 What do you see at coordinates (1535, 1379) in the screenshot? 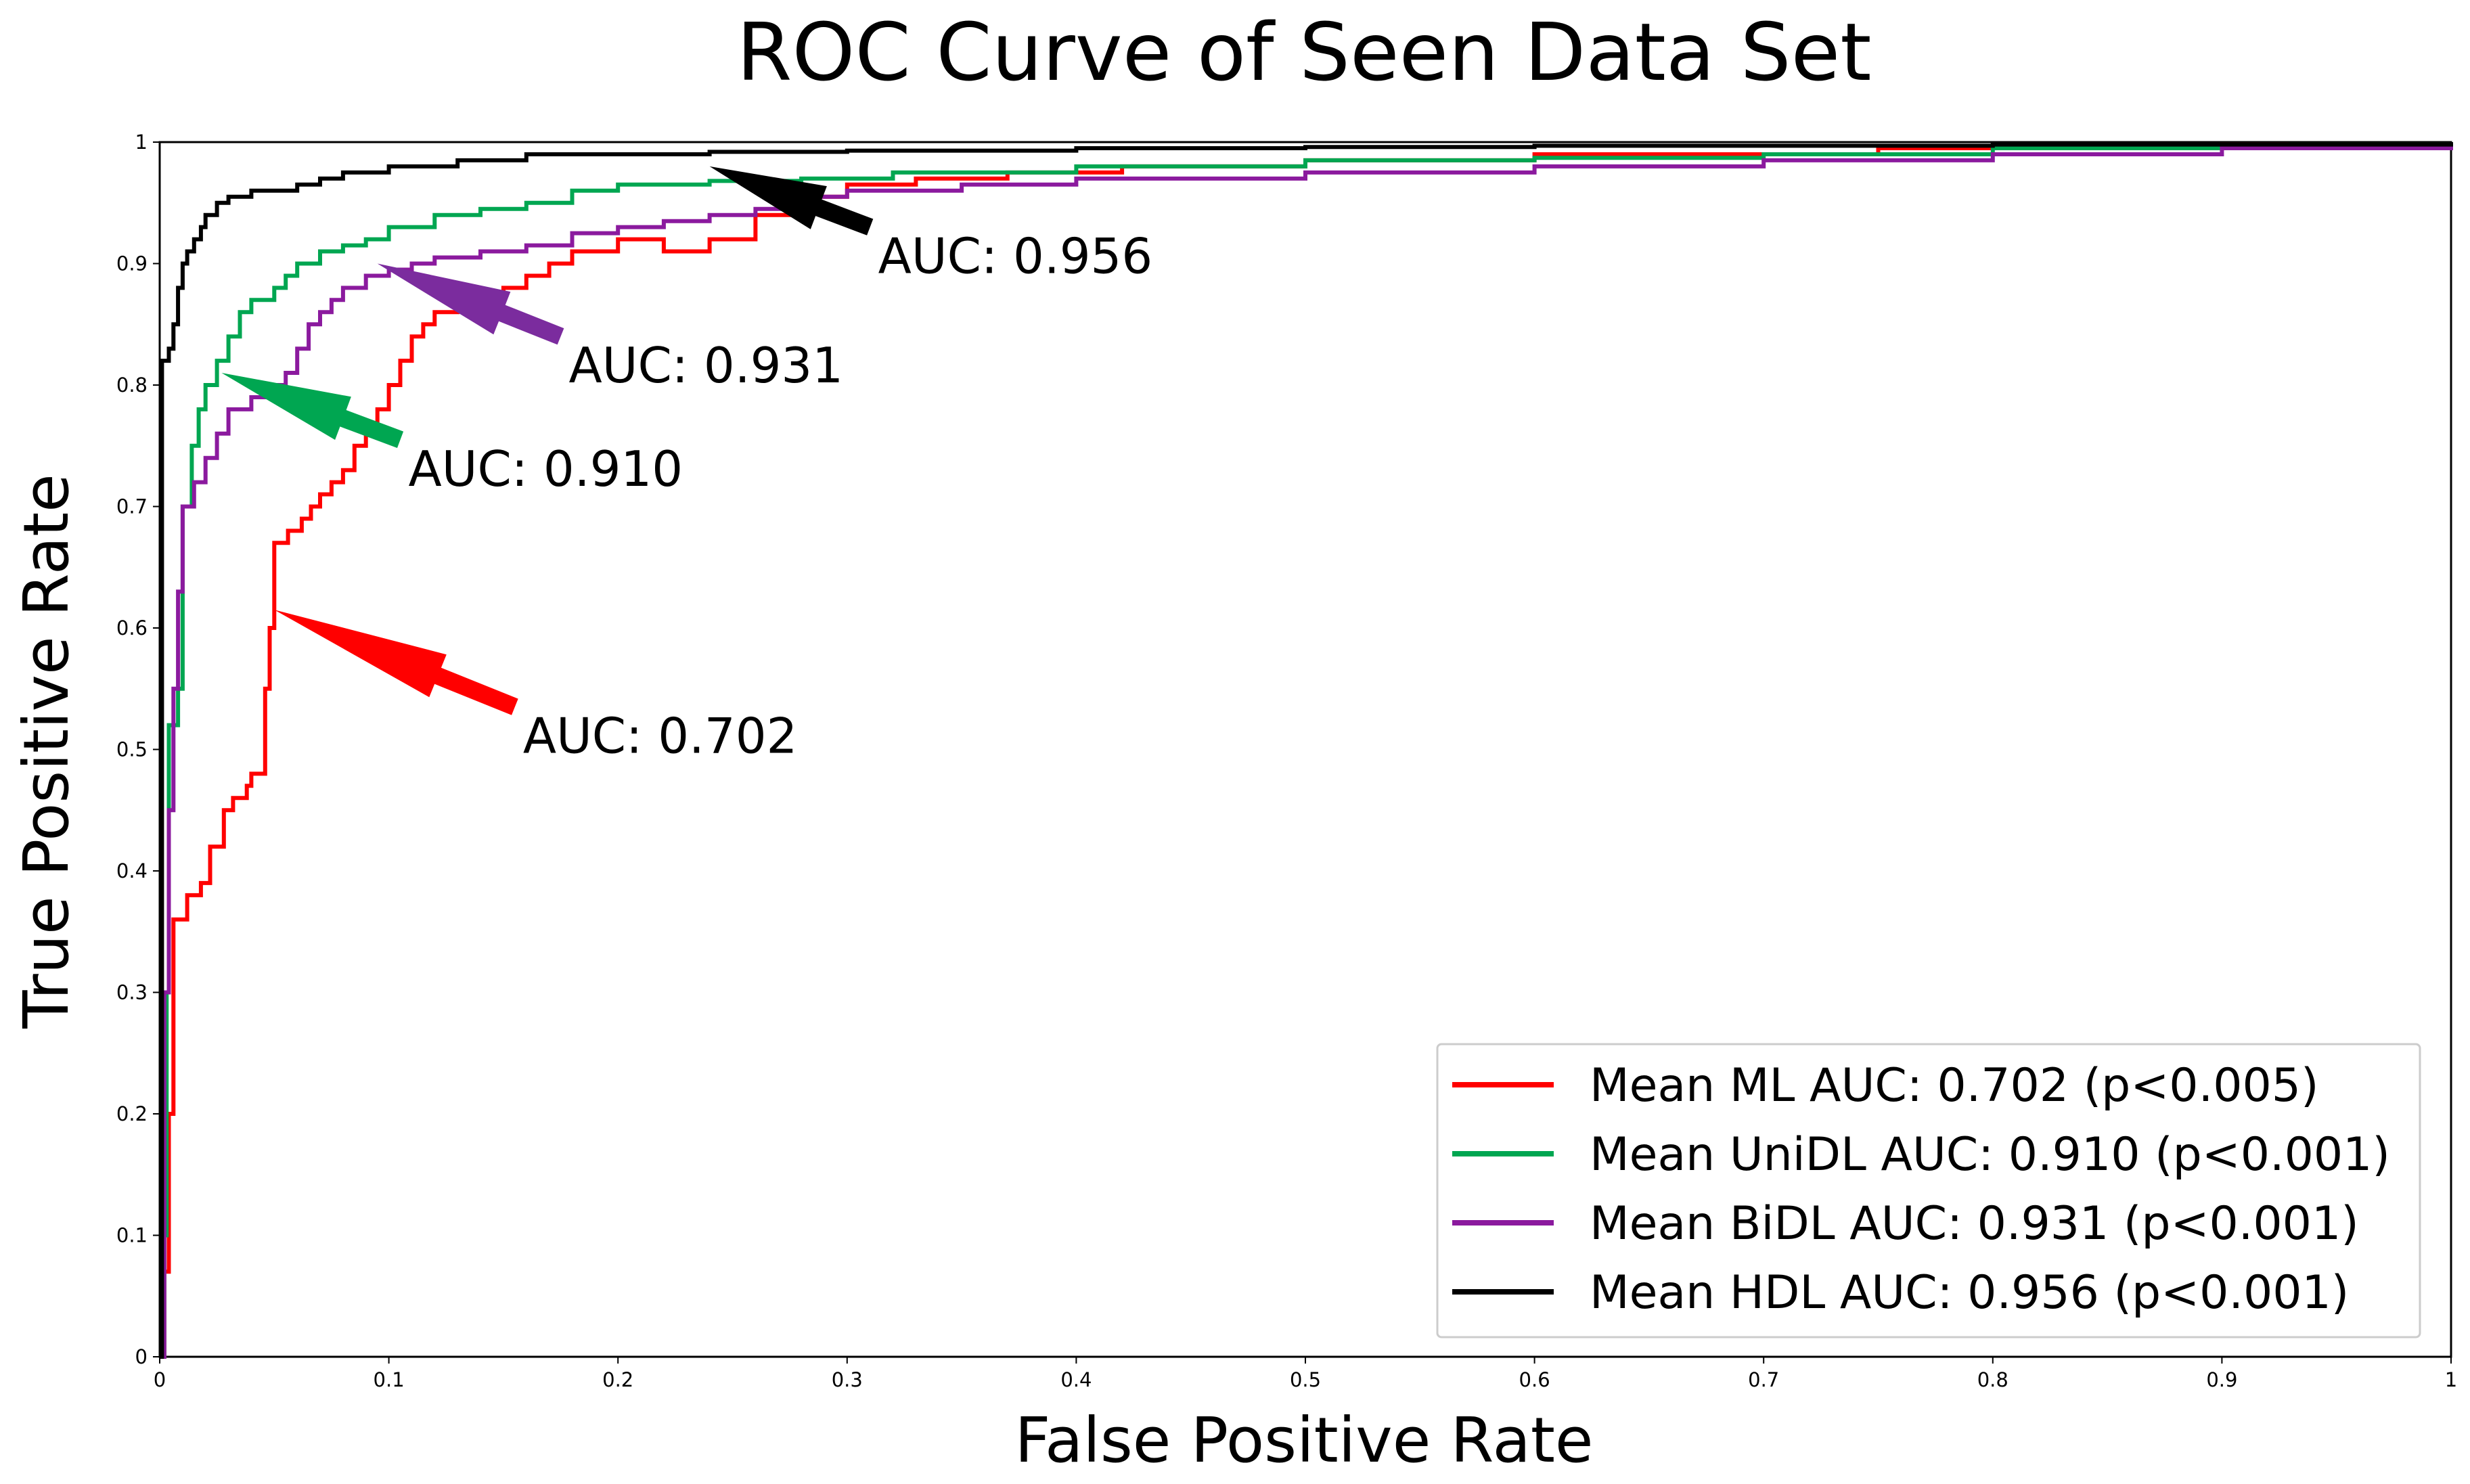
I see `x-tick-label: 0.6` at bounding box center [1535, 1379].